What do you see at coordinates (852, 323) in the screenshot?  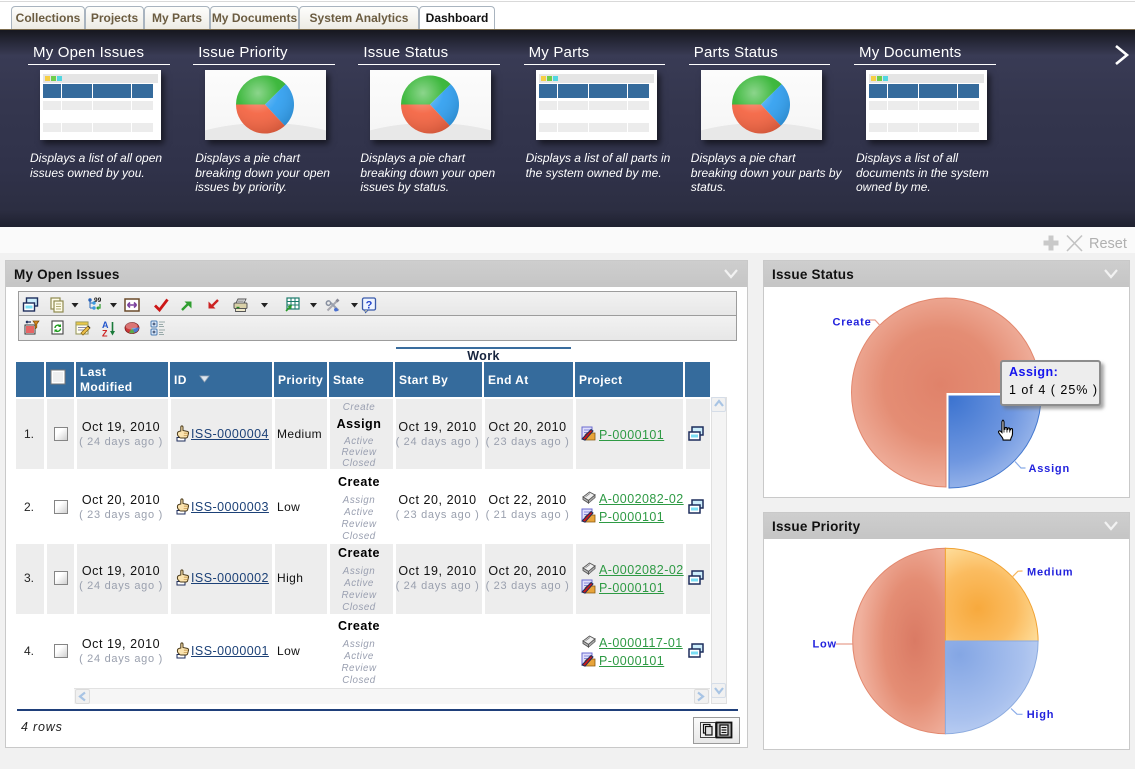 I see `svg-text: Create` at bounding box center [852, 323].